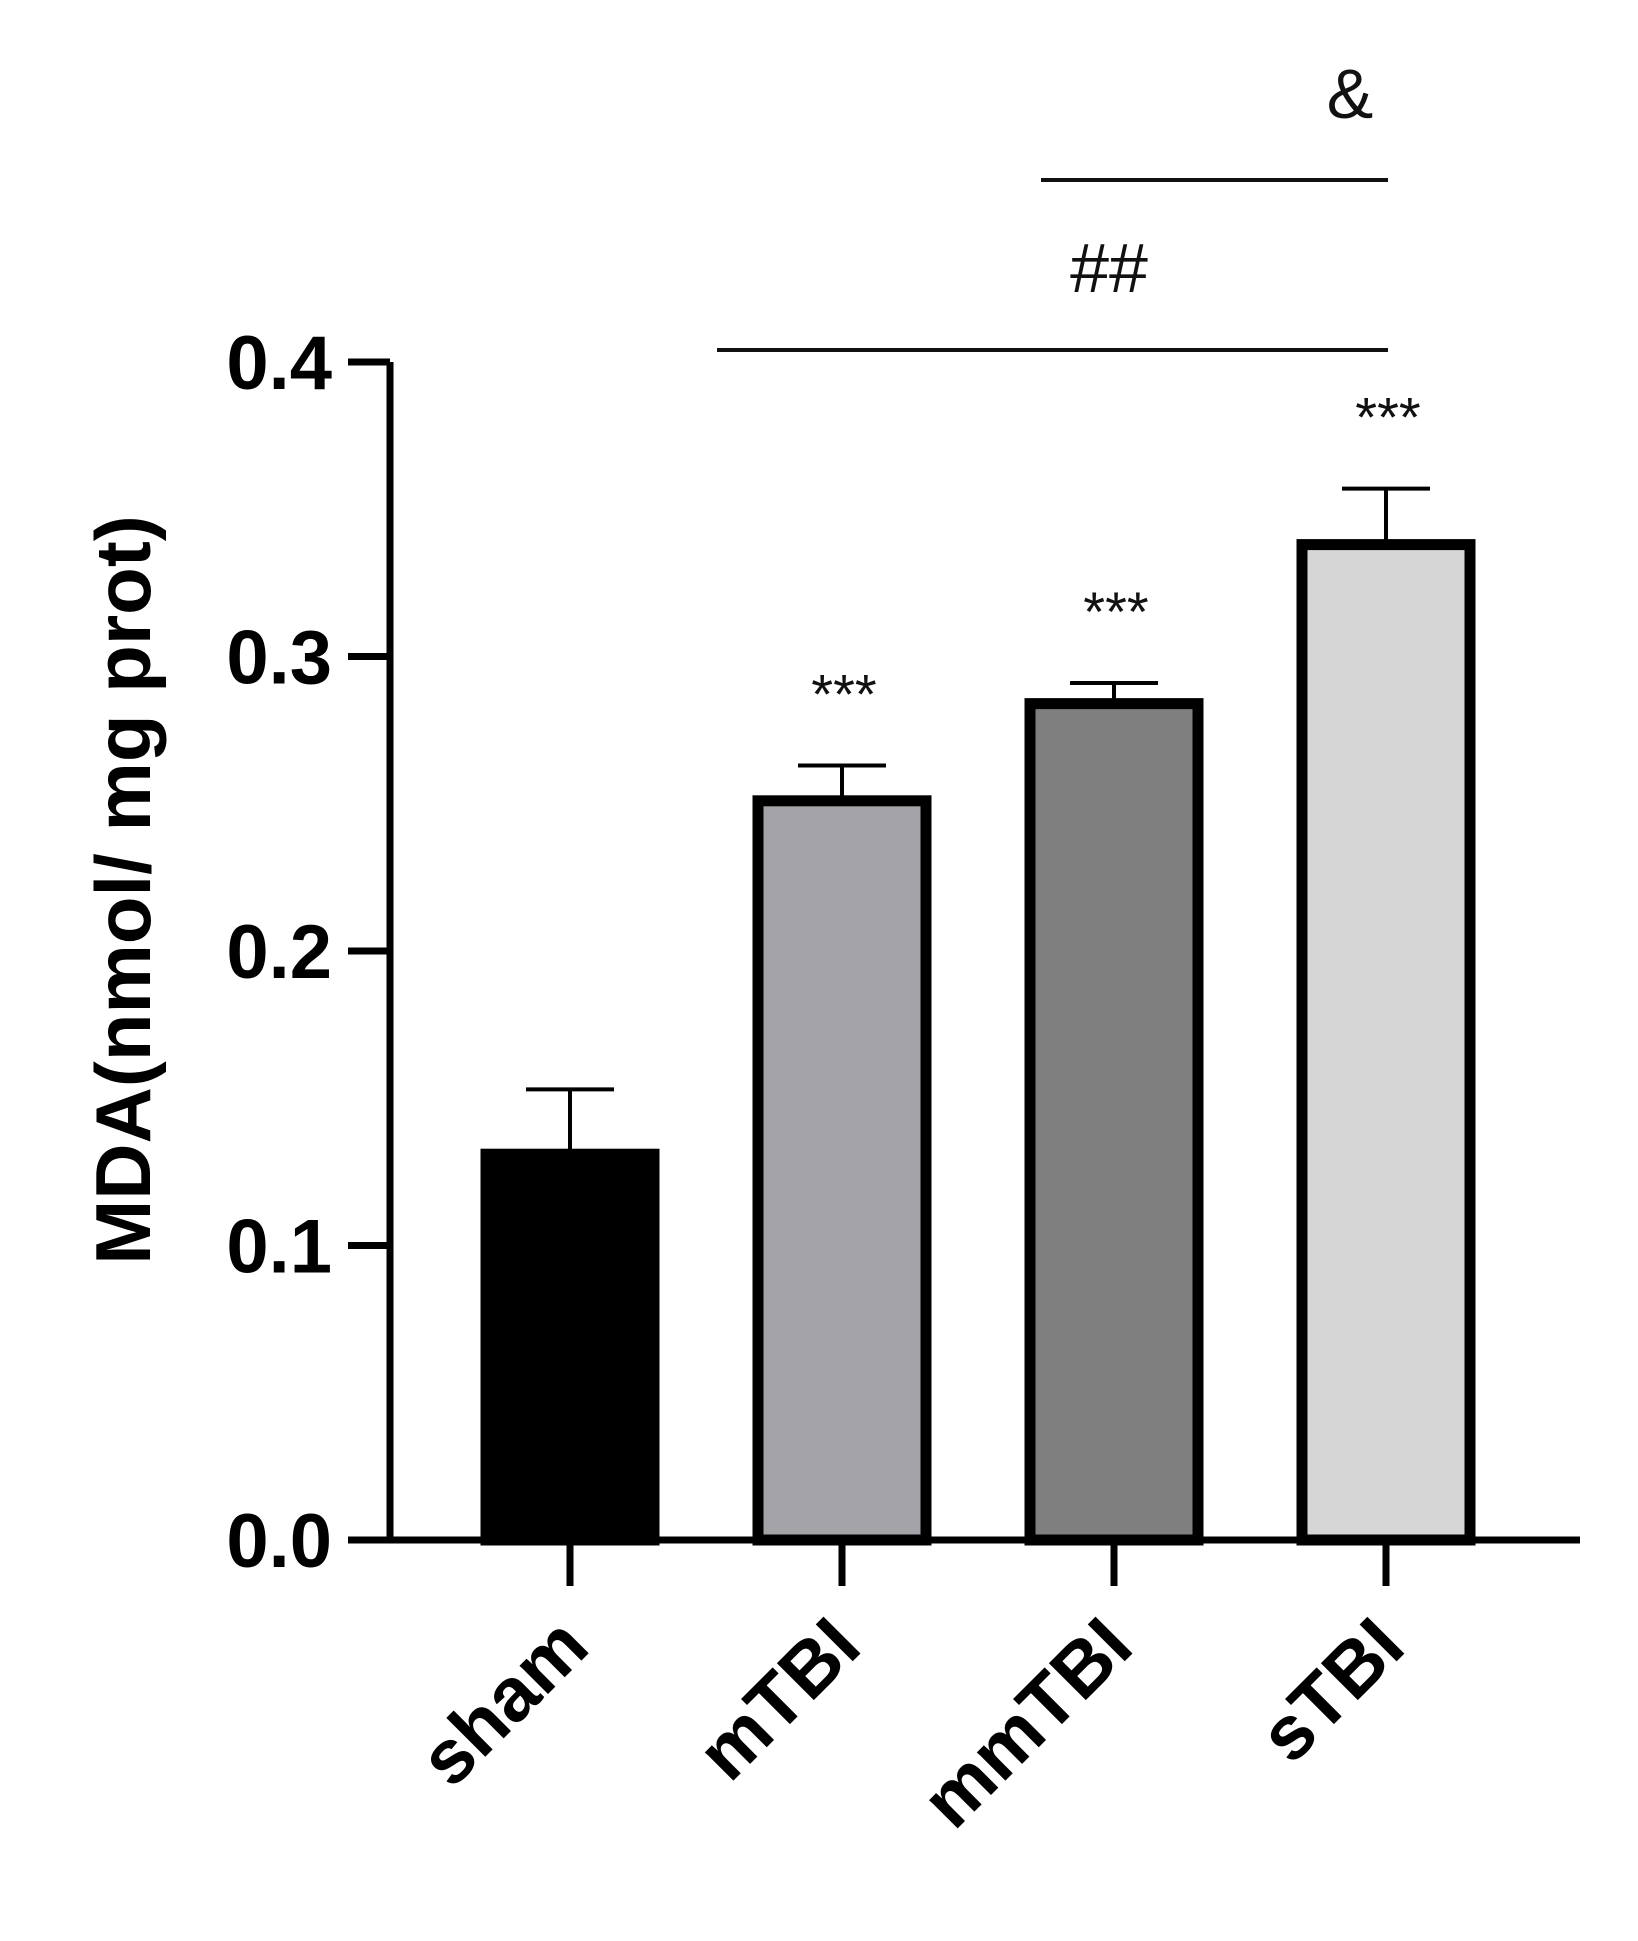 The width and height of the screenshot is (1638, 1941). What do you see at coordinates (1109, 268) in the screenshot?
I see `comparison-label: ##` at bounding box center [1109, 268].